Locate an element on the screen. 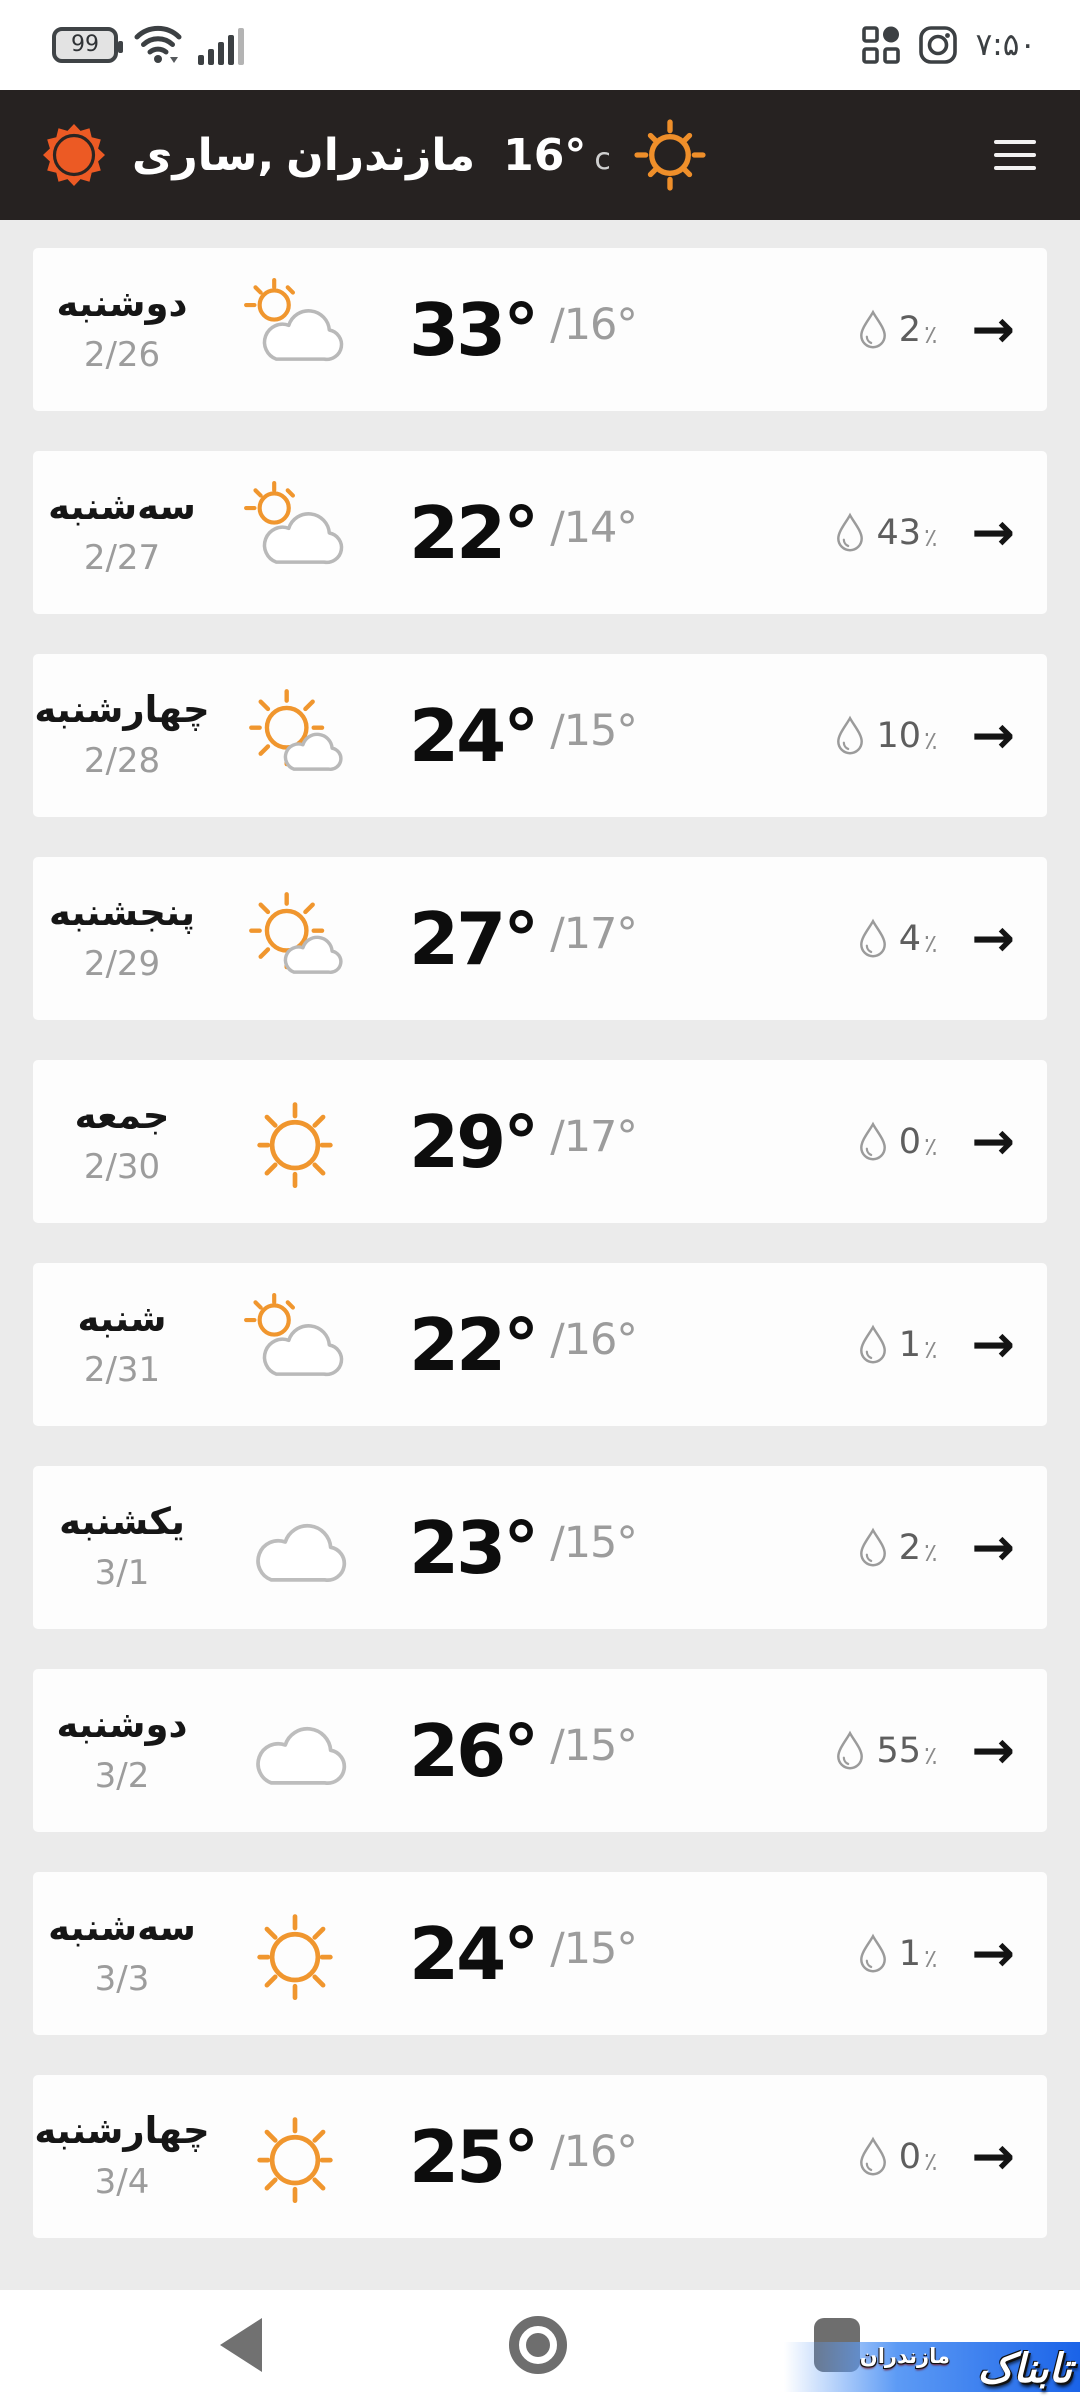  day-date: 3/3 is located at coordinates (122, 1978).